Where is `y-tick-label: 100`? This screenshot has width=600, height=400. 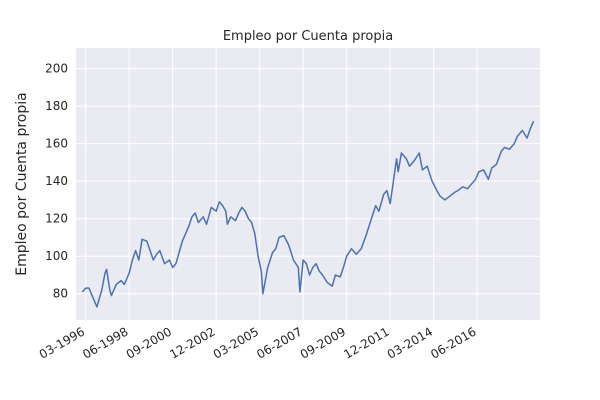 y-tick-label: 100 is located at coordinates (56, 256).